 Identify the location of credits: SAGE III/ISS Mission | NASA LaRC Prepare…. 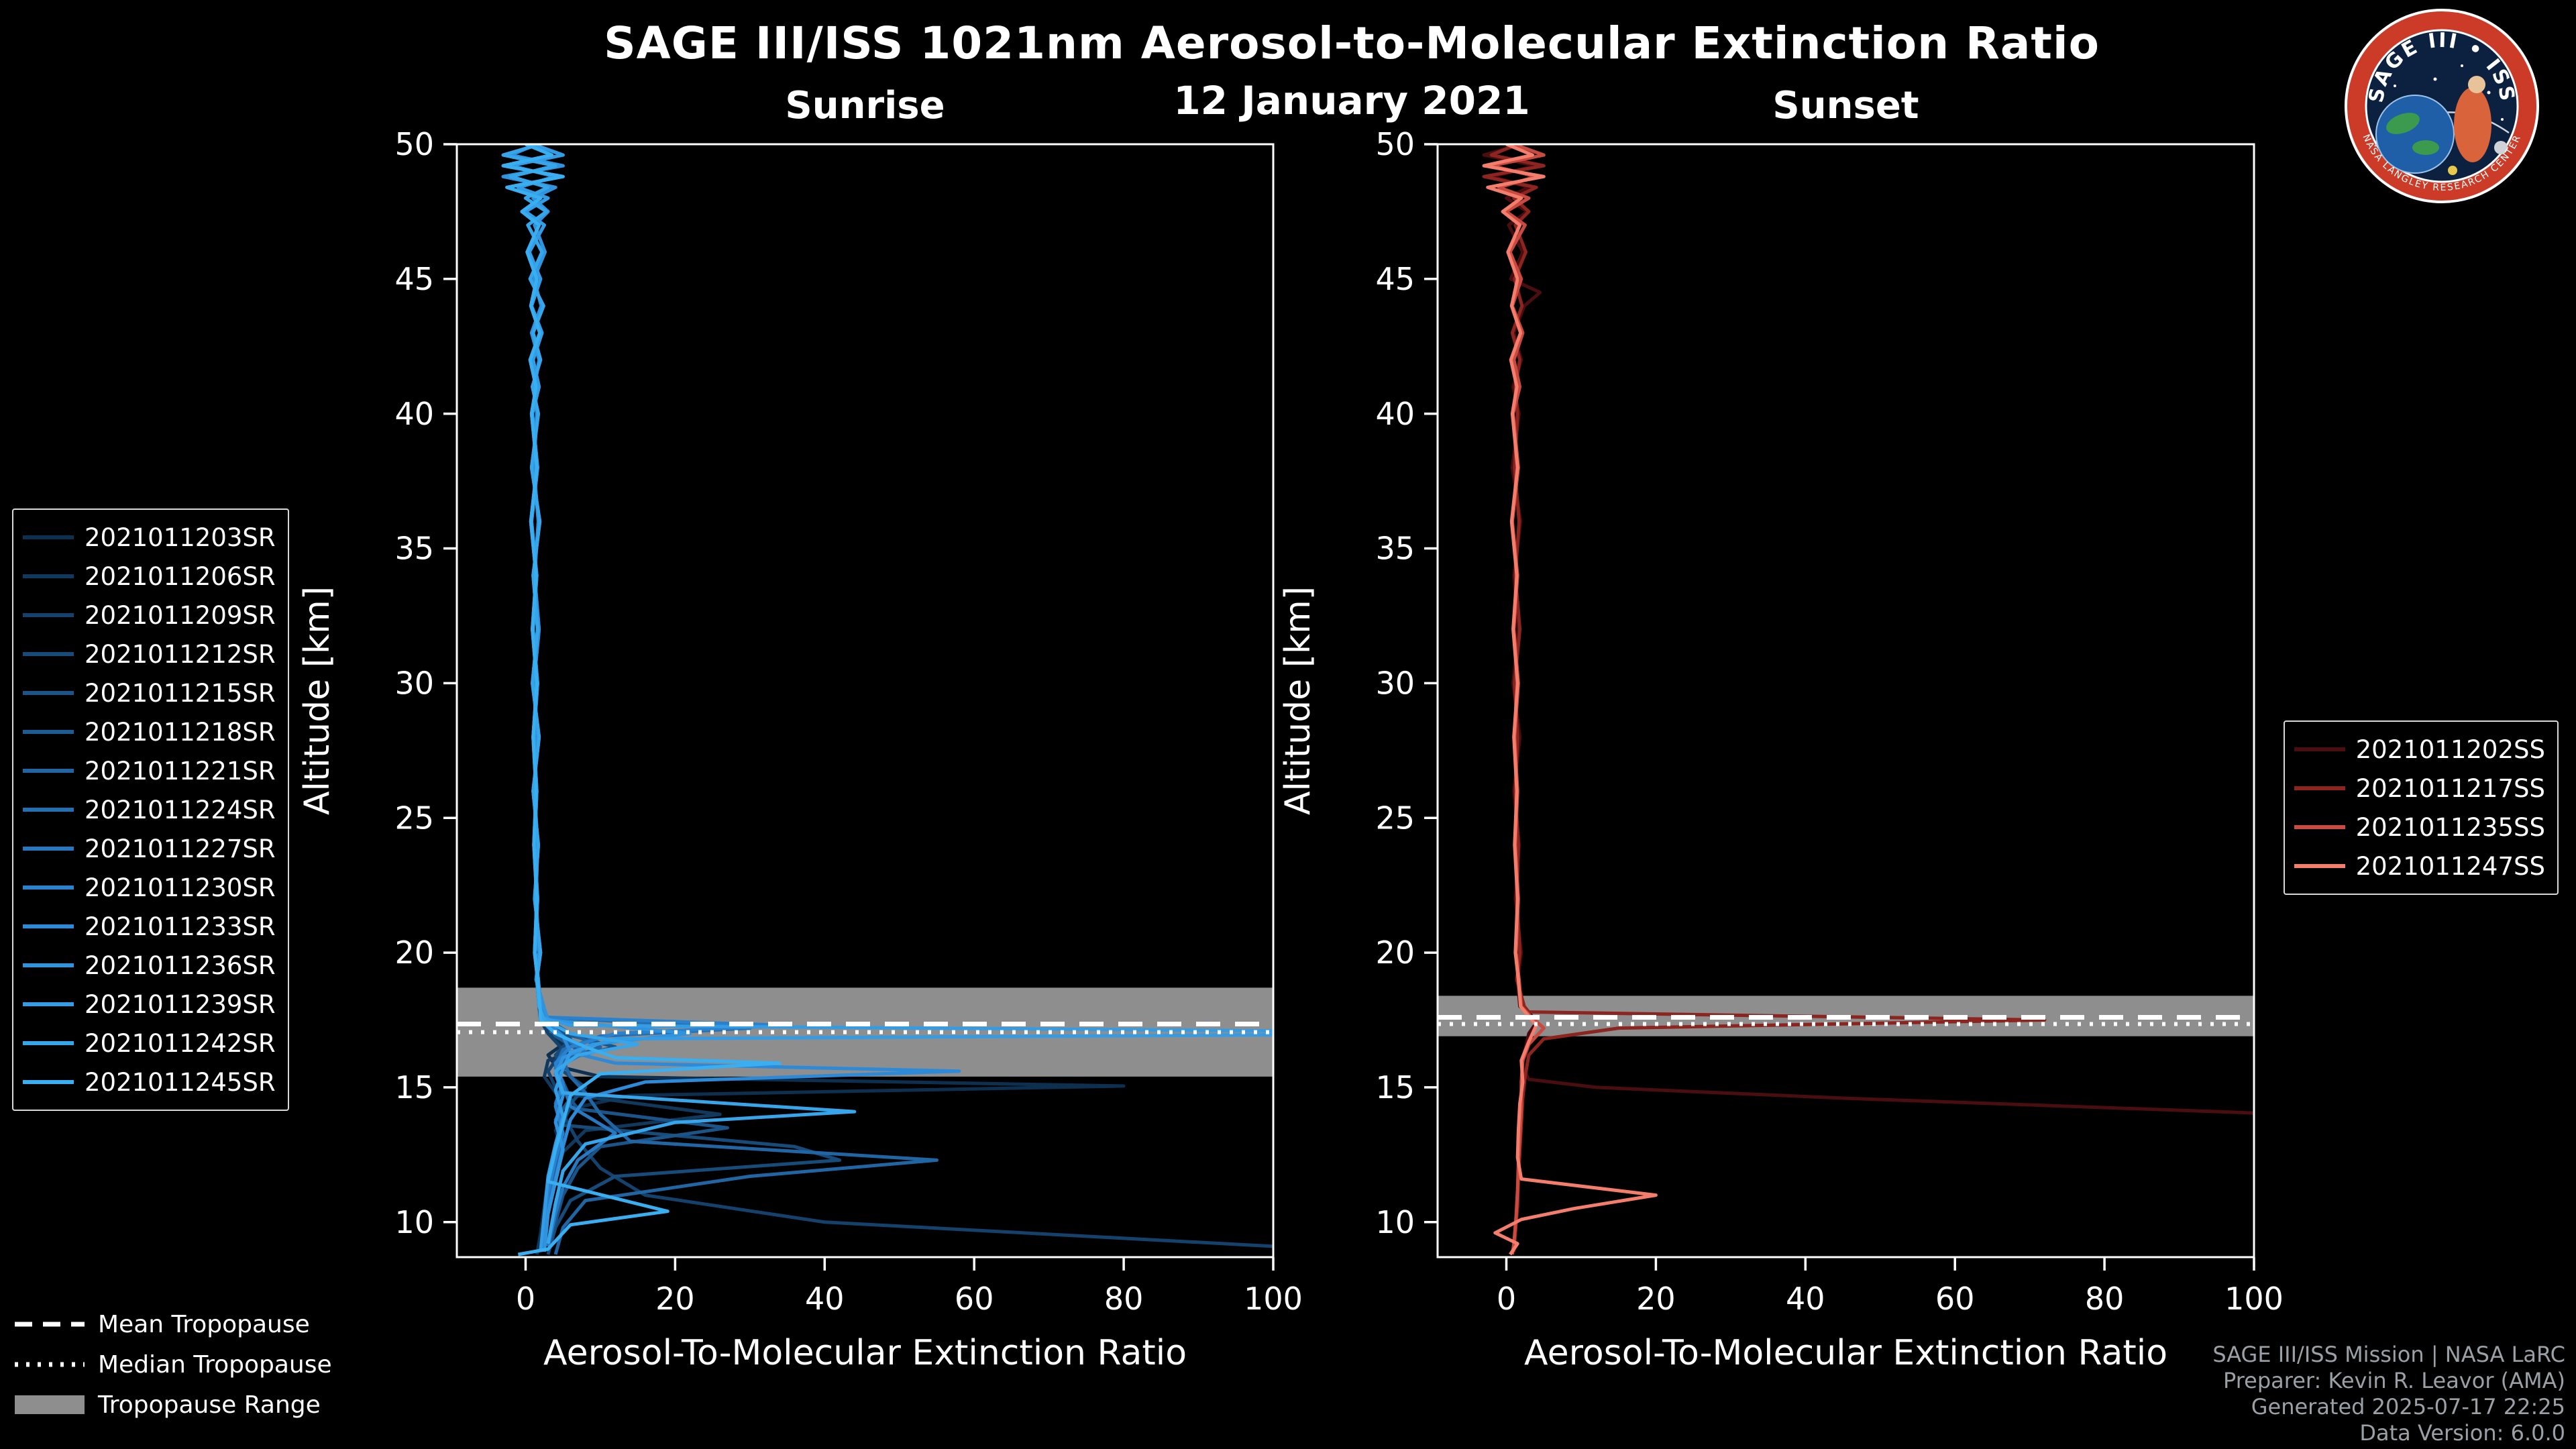
(2388, 1394).